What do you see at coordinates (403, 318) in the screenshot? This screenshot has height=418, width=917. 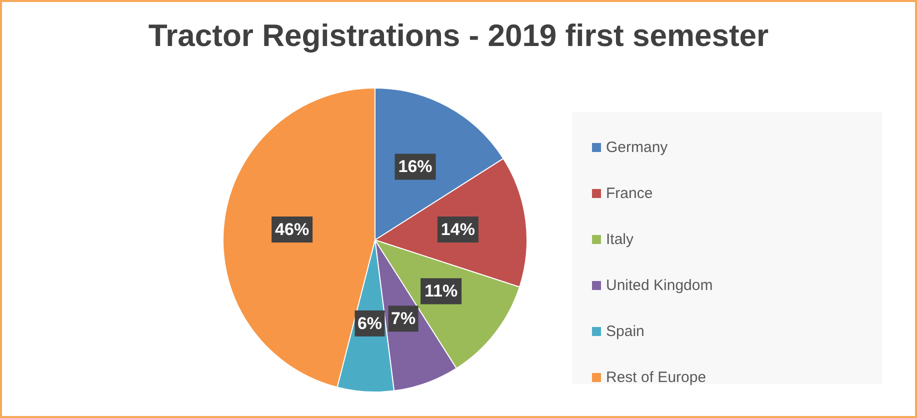 I see `data-label: 7%` at bounding box center [403, 318].